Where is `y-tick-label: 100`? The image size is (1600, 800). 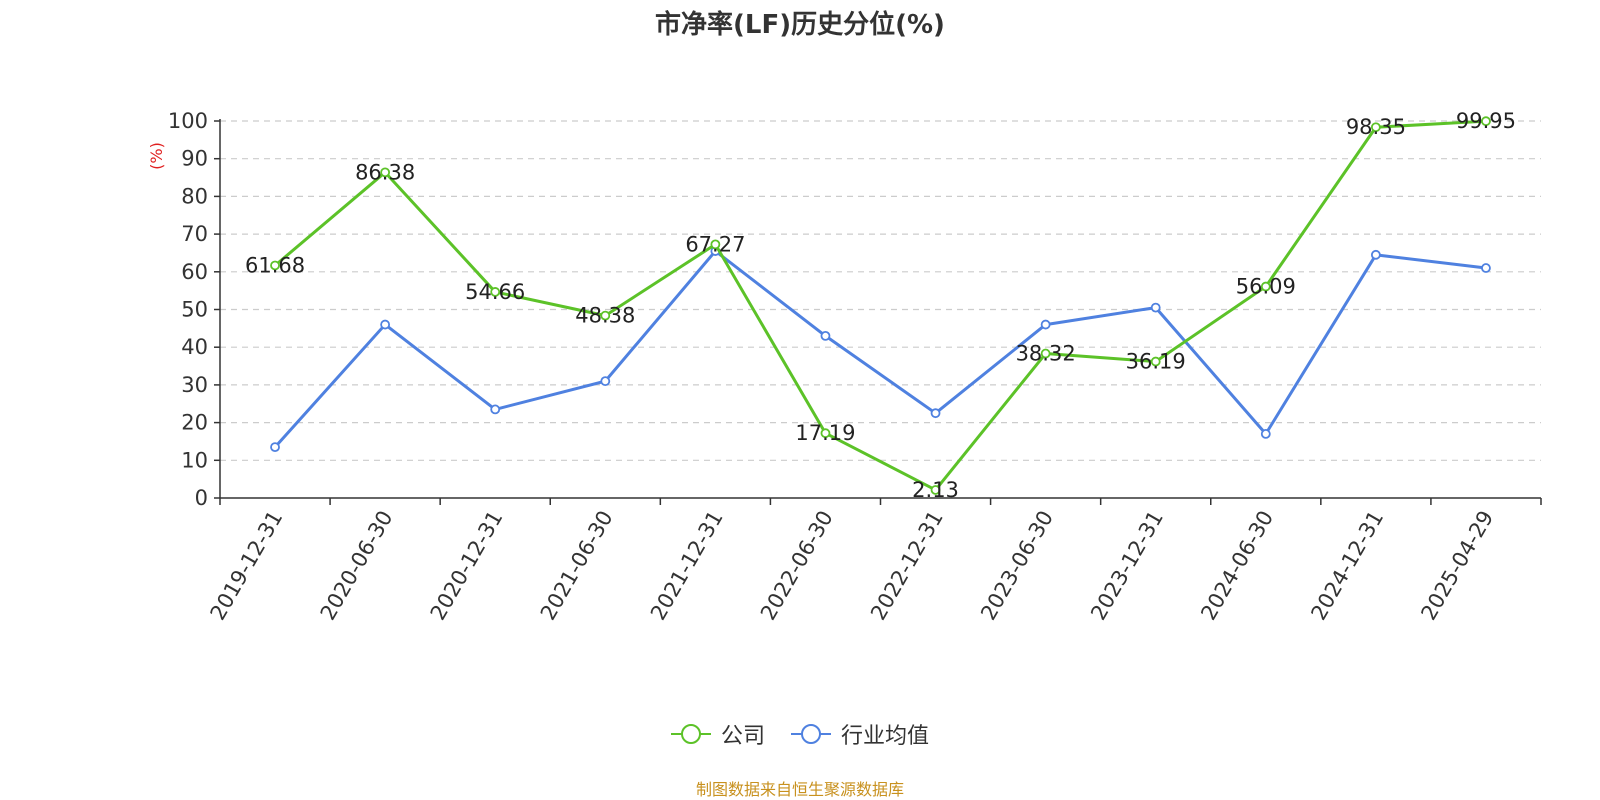
y-tick-label: 100 is located at coordinates (188, 121).